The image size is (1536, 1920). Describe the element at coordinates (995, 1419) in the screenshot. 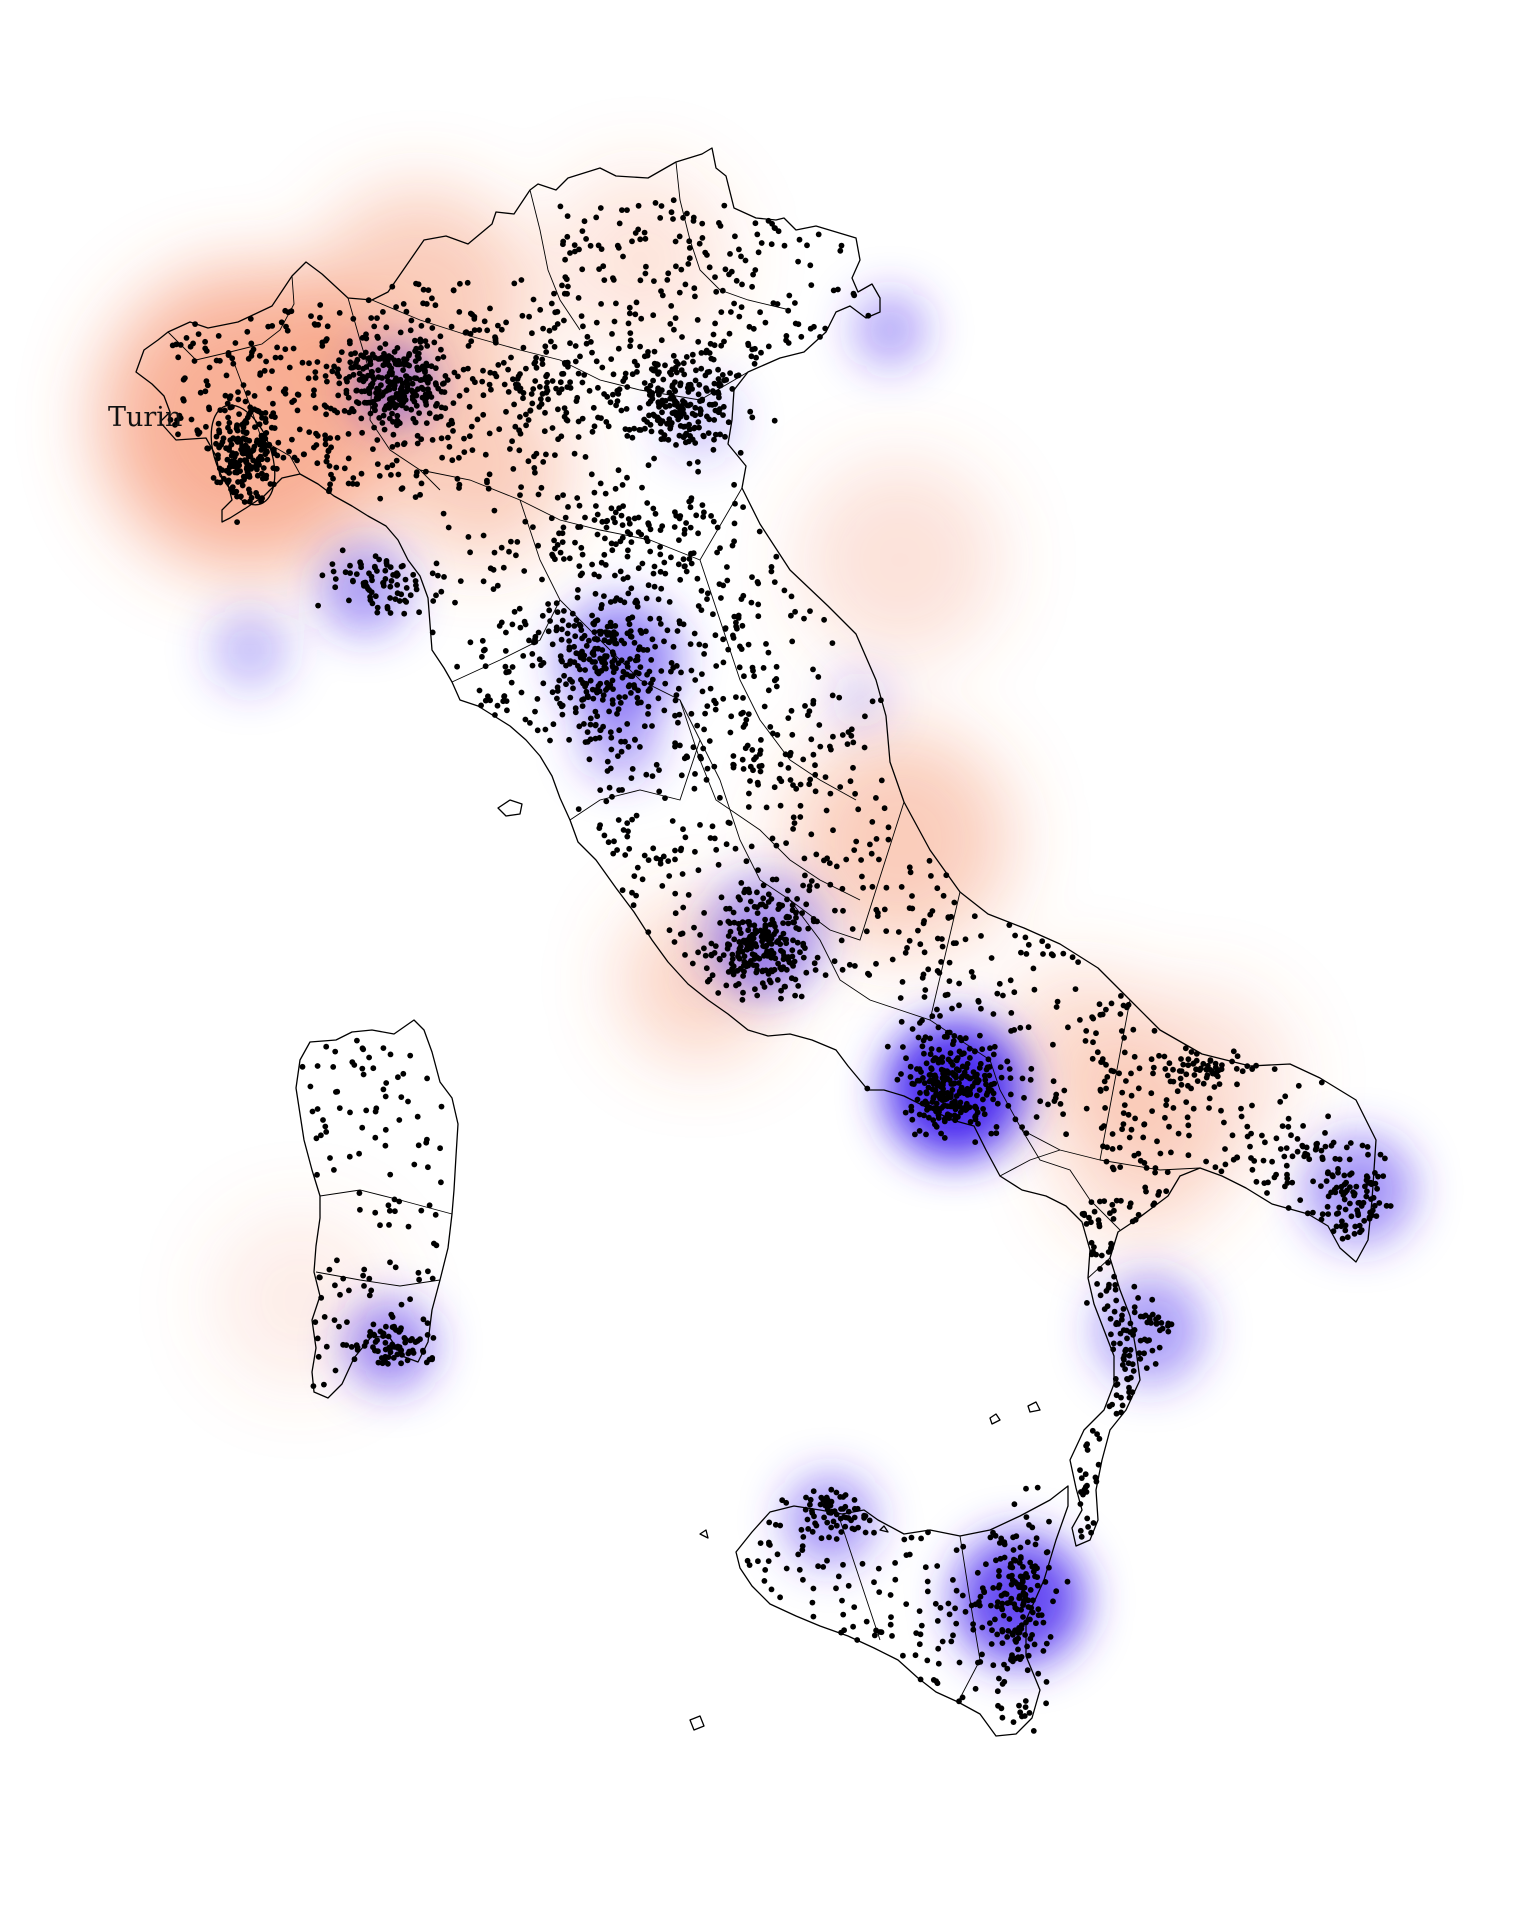

I see `small-island` at that location.